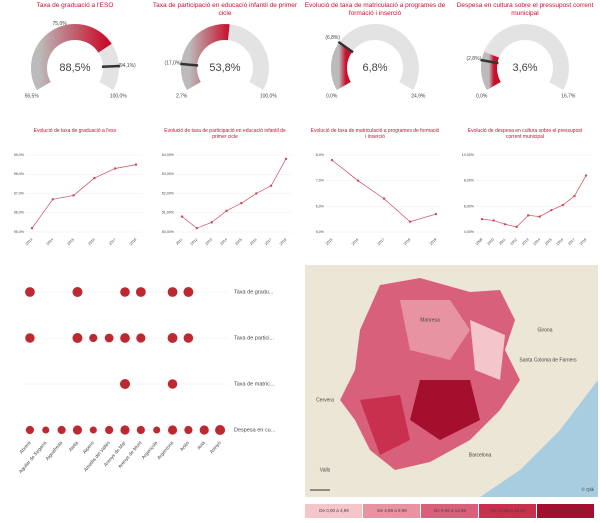  Describe the element at coordinates (74, 68) in the screenshot. I see `gauge-value: 88,5%` at that location.